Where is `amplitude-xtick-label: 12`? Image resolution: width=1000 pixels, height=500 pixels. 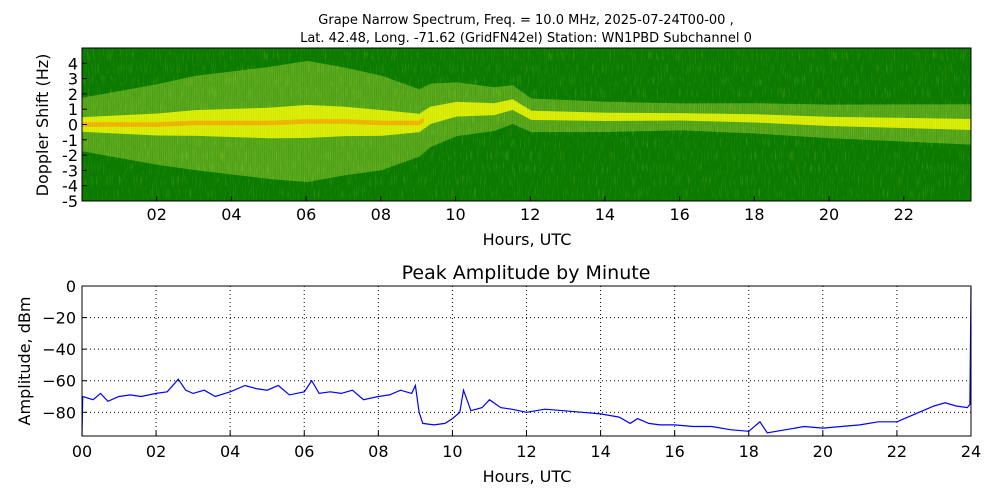
amplitude-xtick-label: 12 is located at coordinates (526, 451).